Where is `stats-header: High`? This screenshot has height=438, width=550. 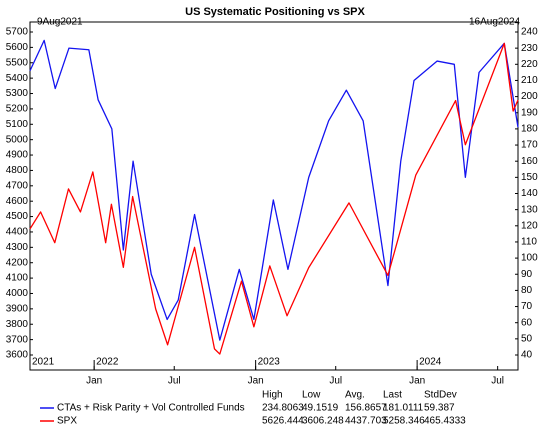
stats-header: High is located at coordinates (272, 395).